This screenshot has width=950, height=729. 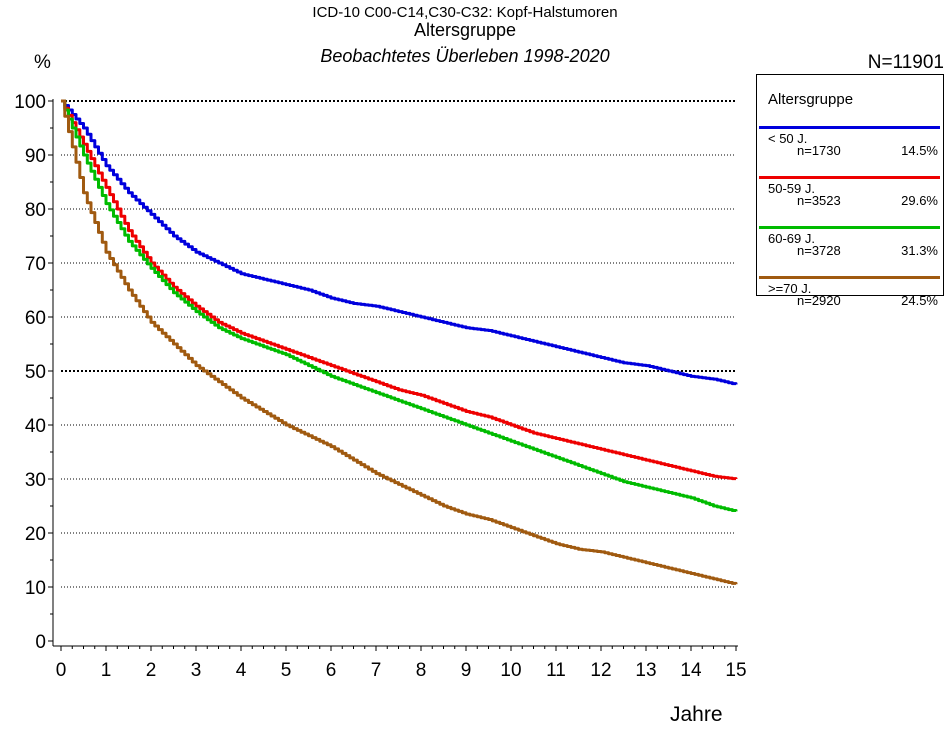 What do you see at coordinates (850, 251) in the screenshot?
I see `legend-item-60-69: 60-69 J. n=3728 31.3%` at bounding box center [850, 251].